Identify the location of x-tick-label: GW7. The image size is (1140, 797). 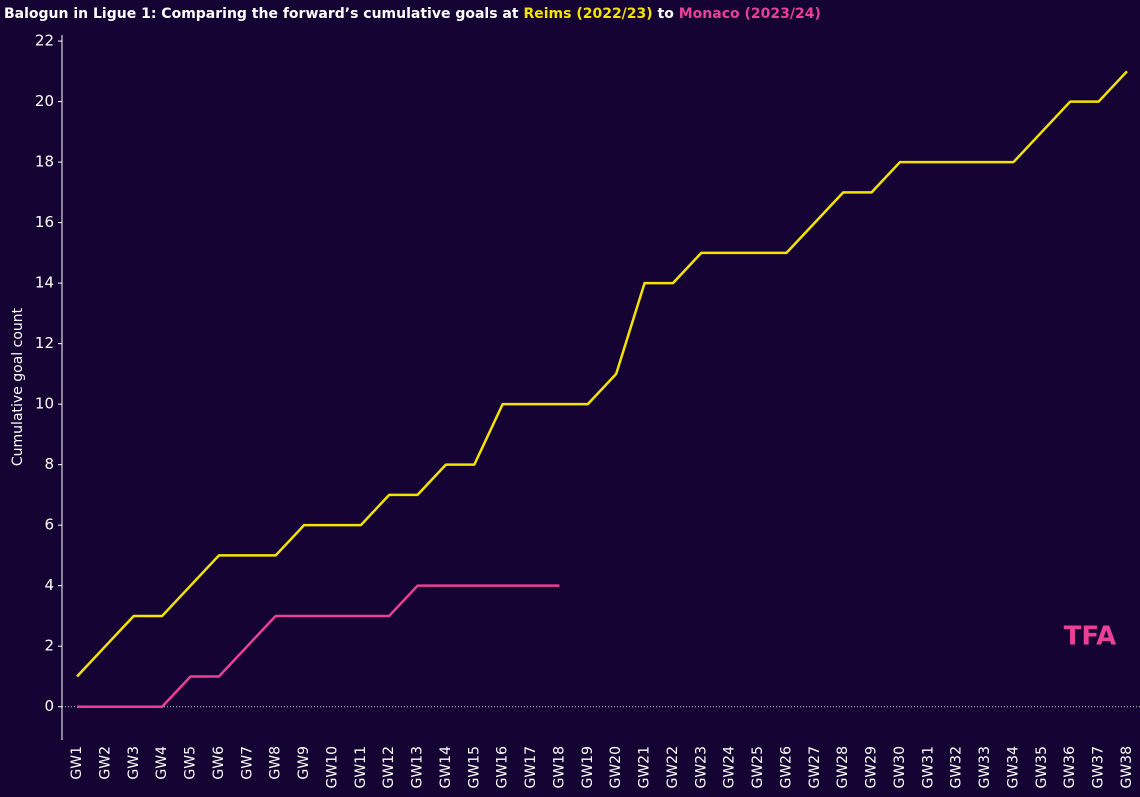
(247, 763).